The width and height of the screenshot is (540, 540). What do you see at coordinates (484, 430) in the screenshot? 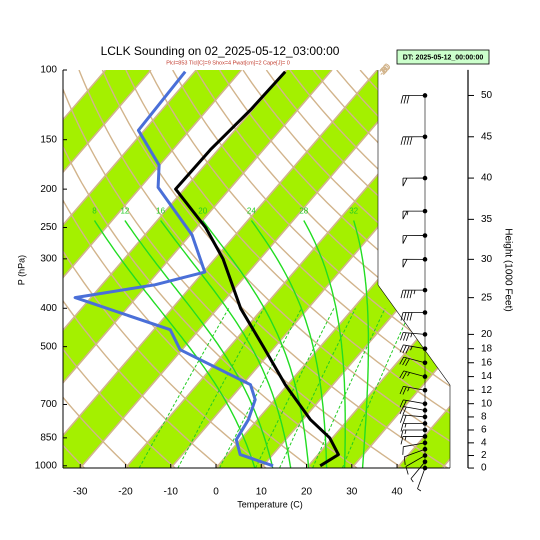
I see `y2-tick-label: 6` at bounding box center [484, 430].